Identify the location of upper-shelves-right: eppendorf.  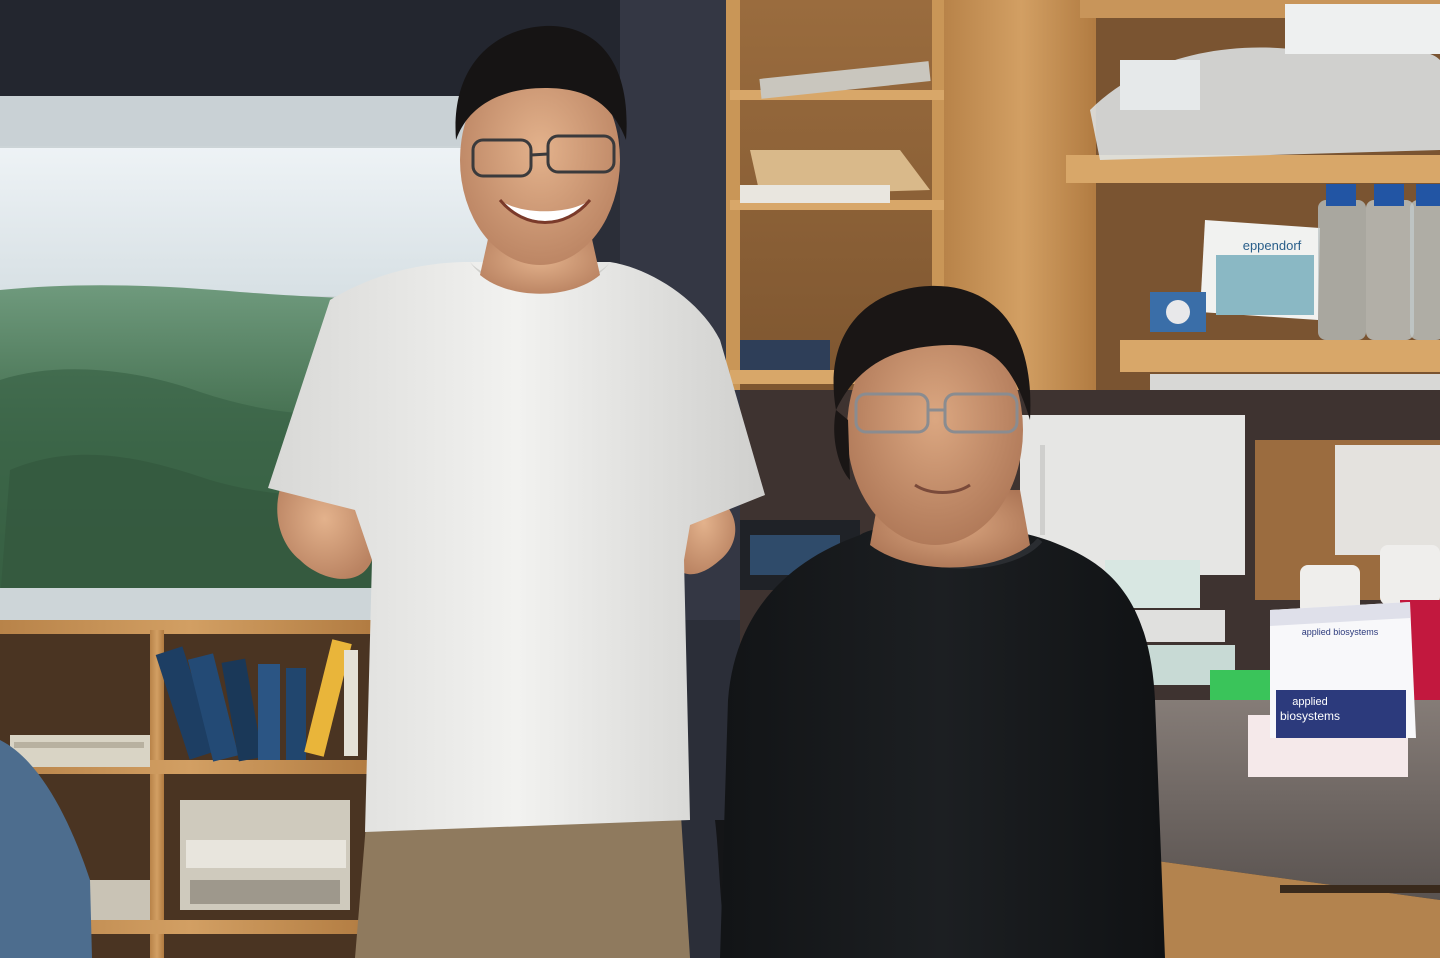
(1253, 217).